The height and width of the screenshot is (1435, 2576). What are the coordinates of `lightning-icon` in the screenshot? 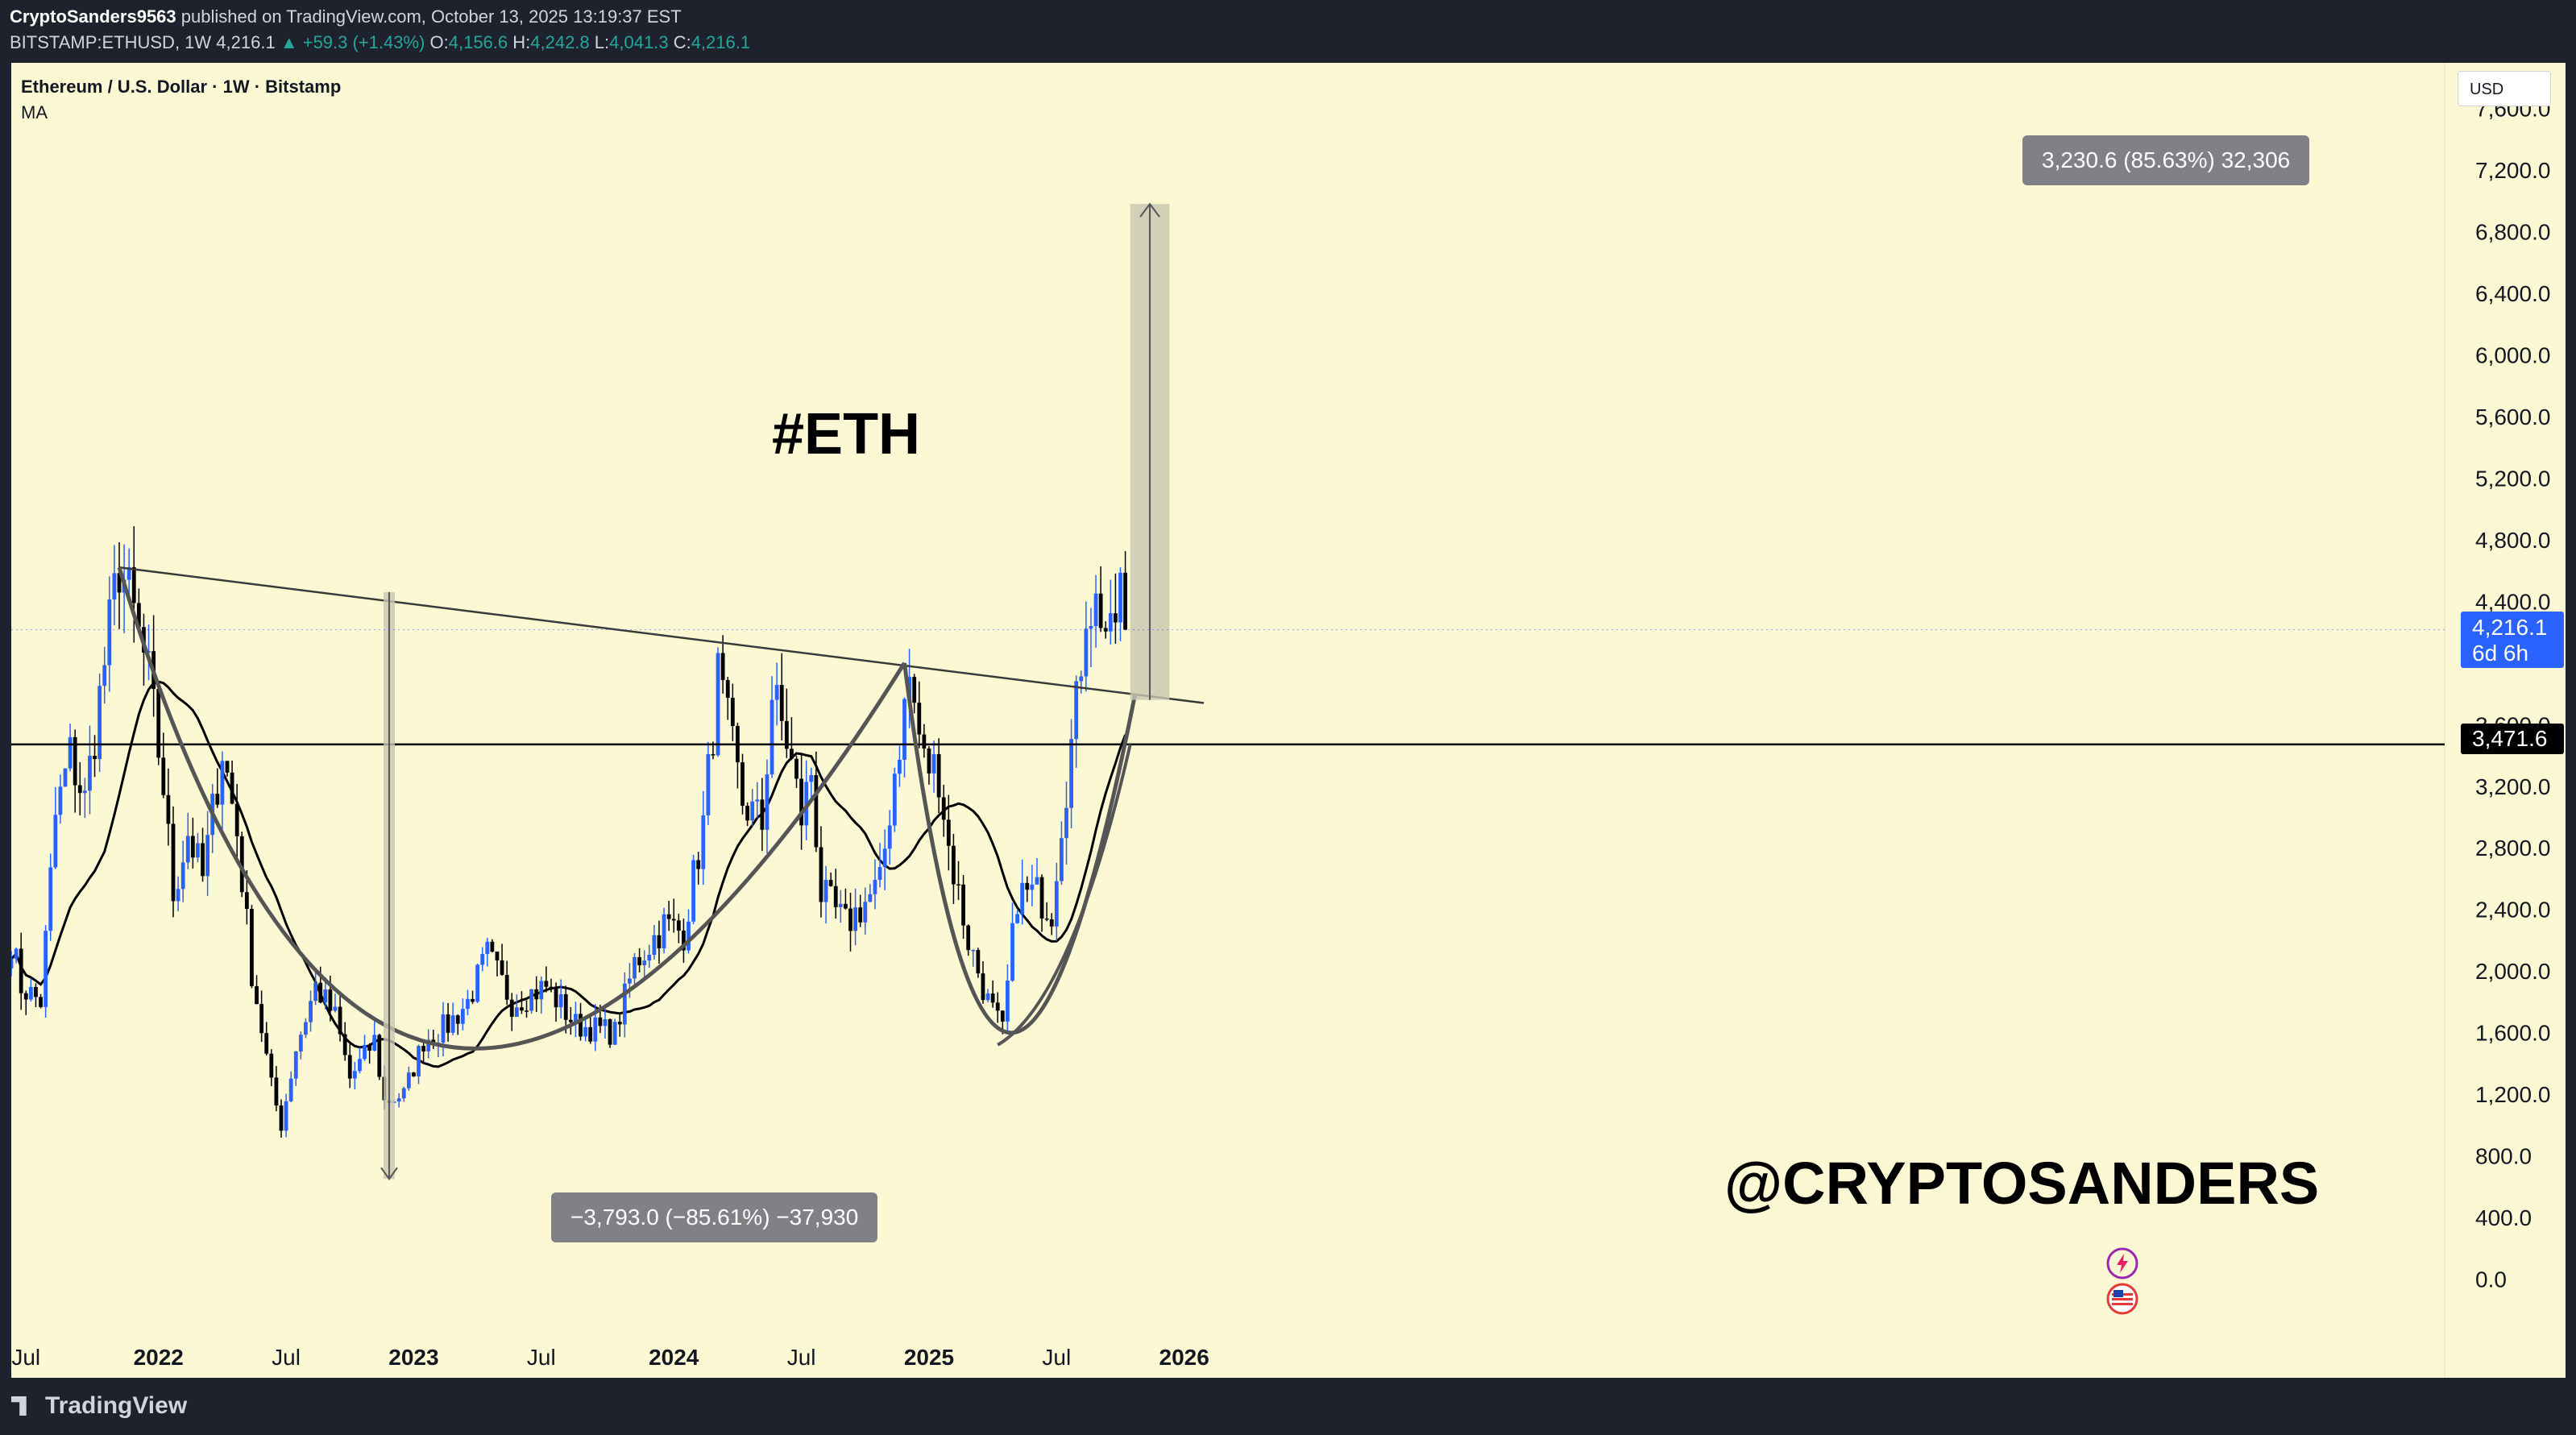 It's located at (2122, 1263).